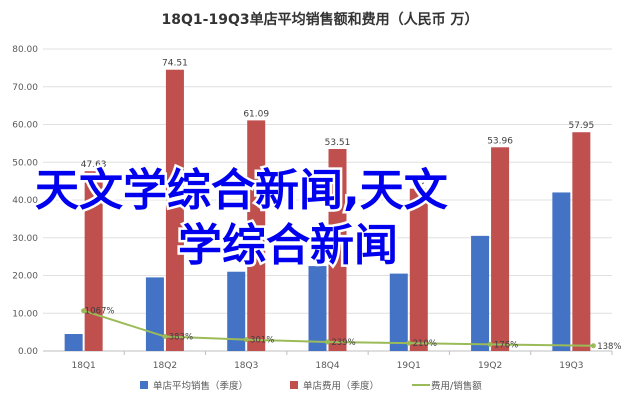 The width and height of the screenshot is (640, 405). What do you see at coordinates (256, 114) in the screenshot?
I see `bar-data-label: 61.09` at bounding box center [256, 114].